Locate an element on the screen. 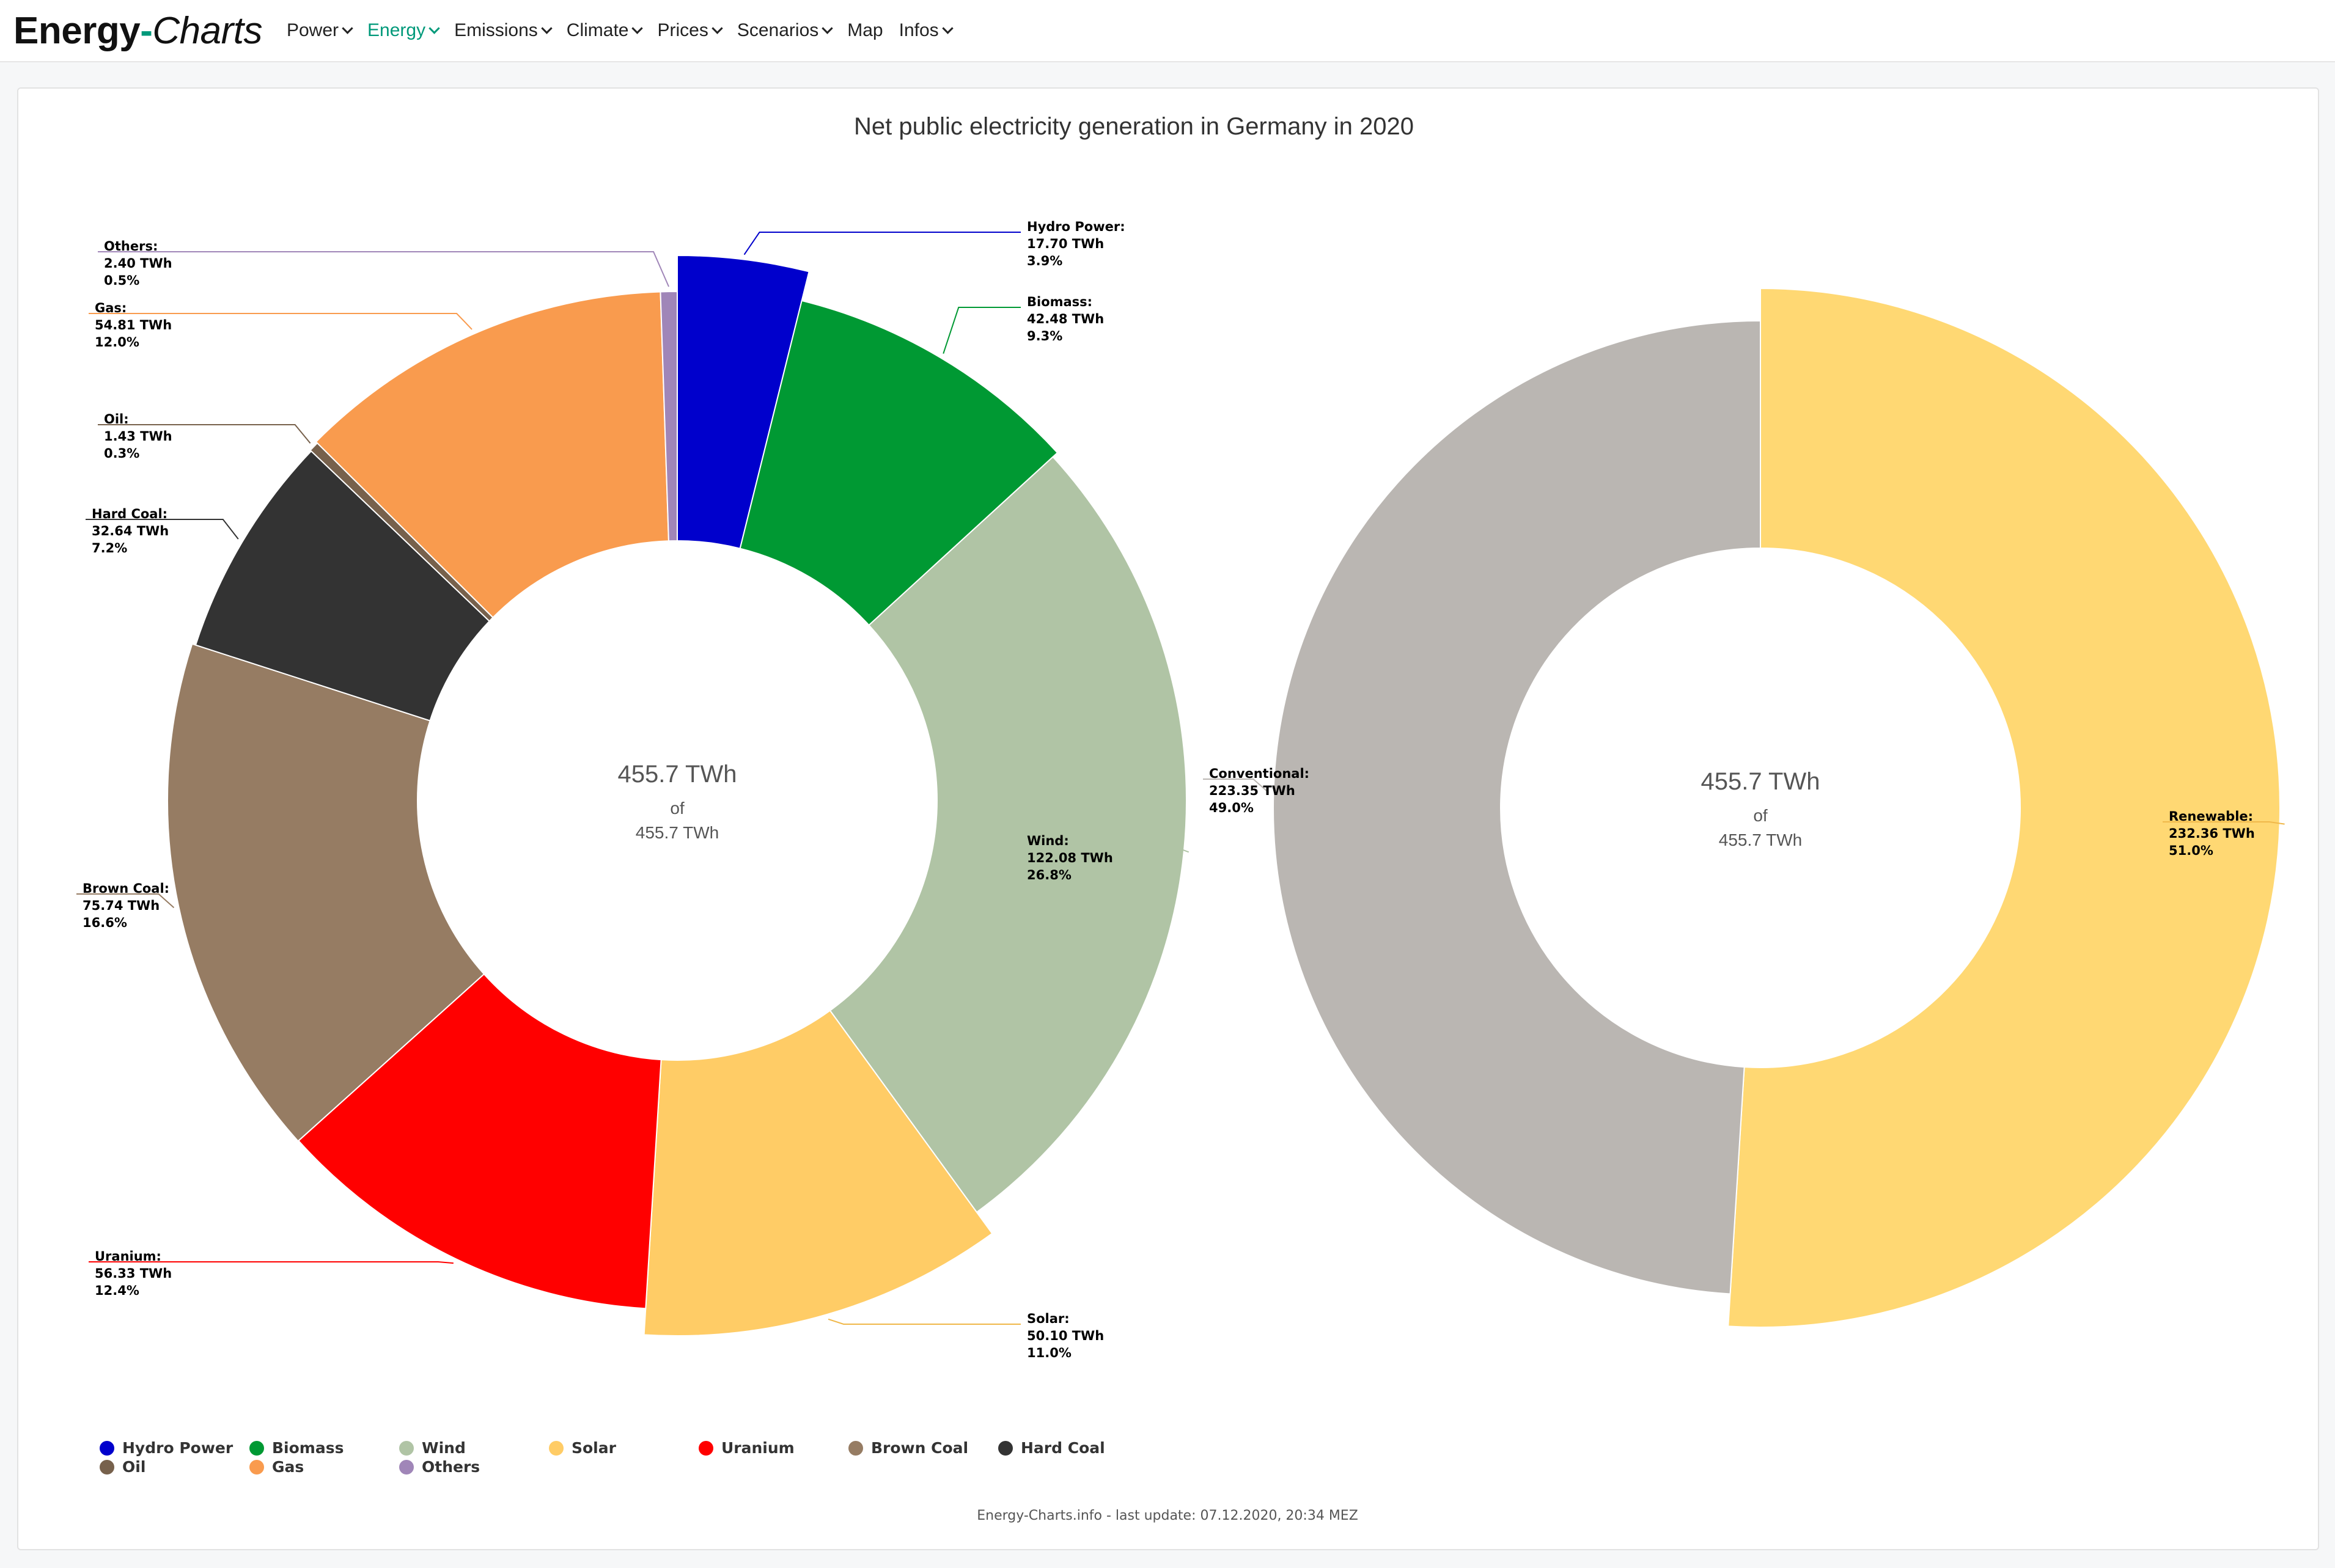 This screenshot has height=1568, width=2335. brand-dash: - is located at coordinates (146, 30).